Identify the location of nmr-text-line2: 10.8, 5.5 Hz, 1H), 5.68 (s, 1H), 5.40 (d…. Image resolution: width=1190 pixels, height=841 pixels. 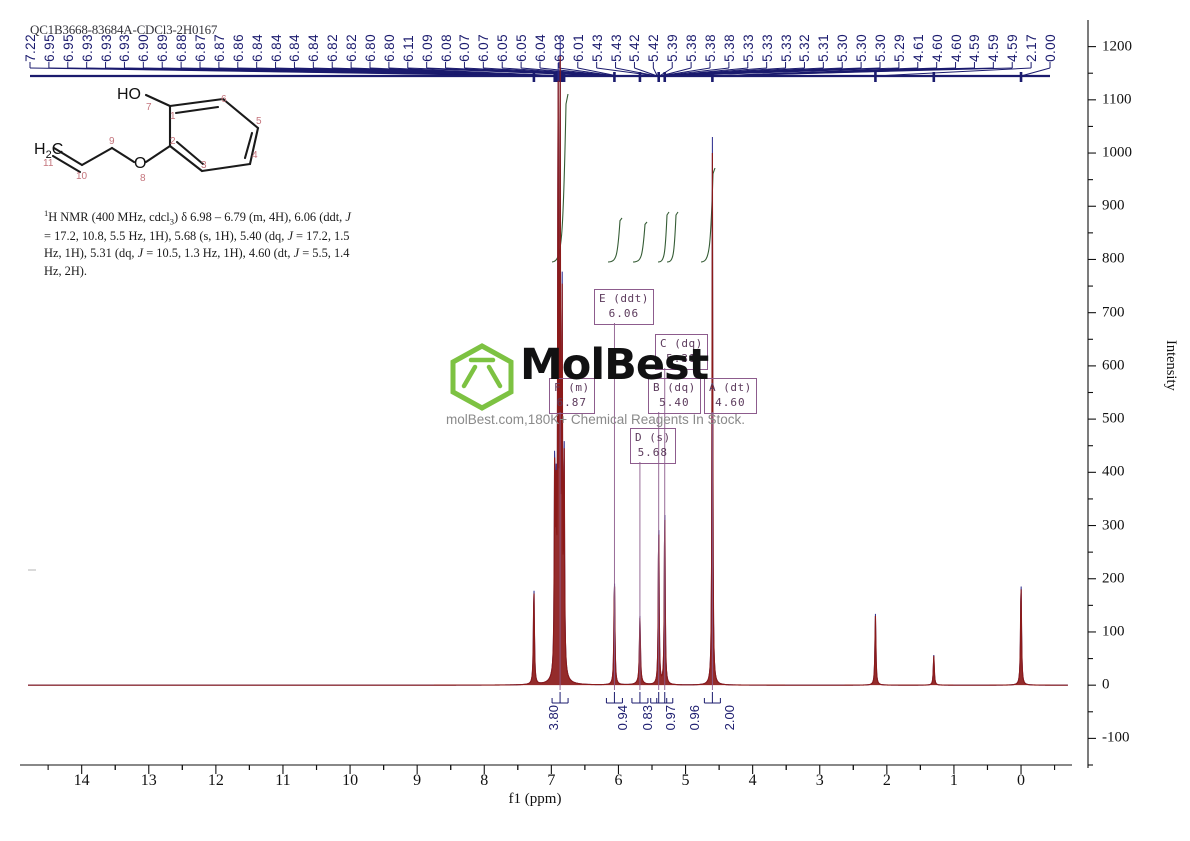
(197, 244).